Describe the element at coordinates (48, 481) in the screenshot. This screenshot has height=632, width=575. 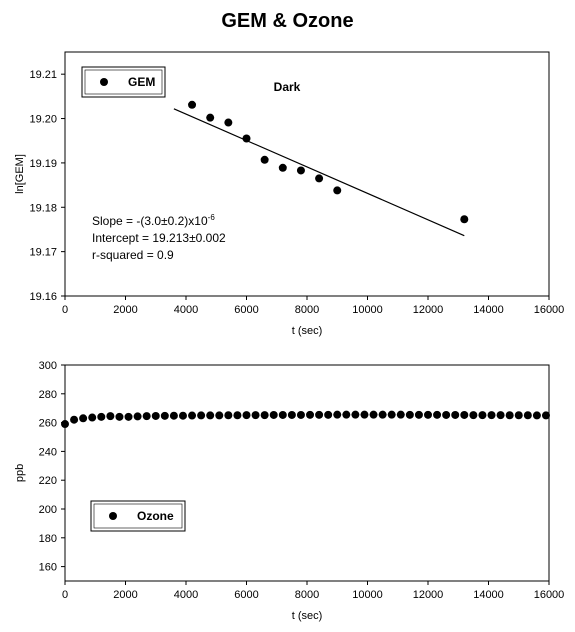
I see `y-tick-label: 220` at that location.